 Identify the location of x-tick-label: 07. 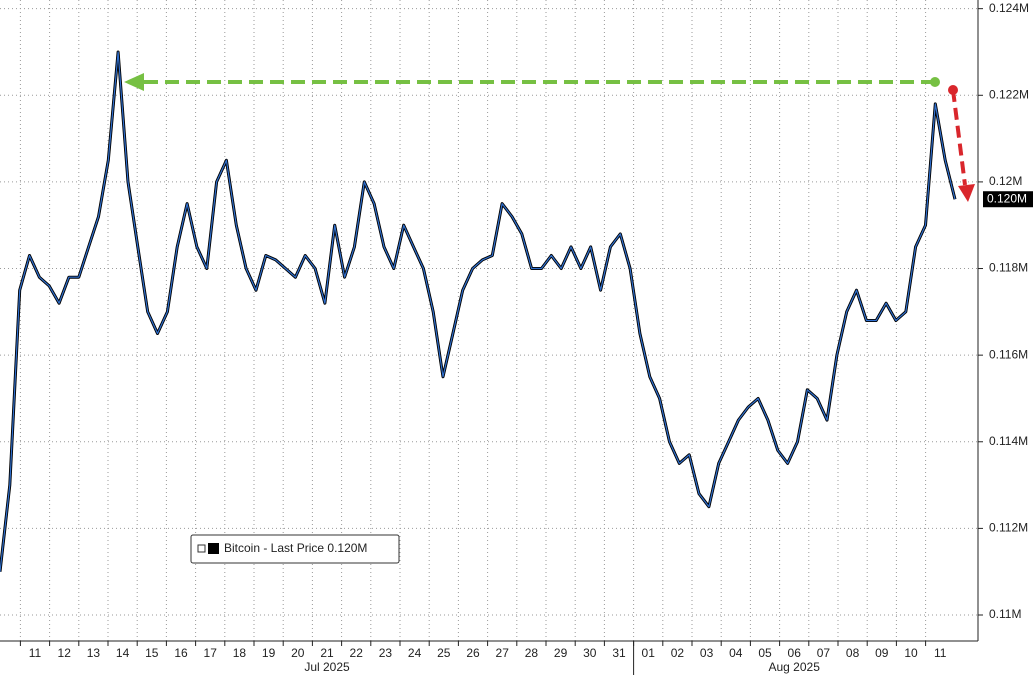
(824, 653).